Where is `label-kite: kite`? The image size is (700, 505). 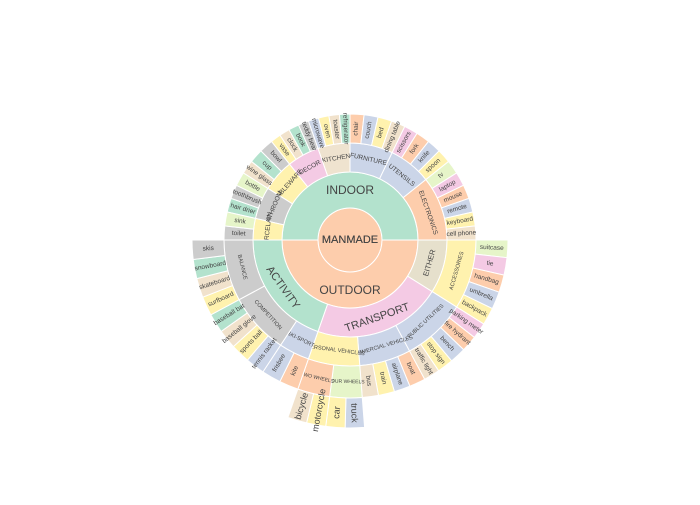
label-kite: kite is located at coordinates (295, 371).